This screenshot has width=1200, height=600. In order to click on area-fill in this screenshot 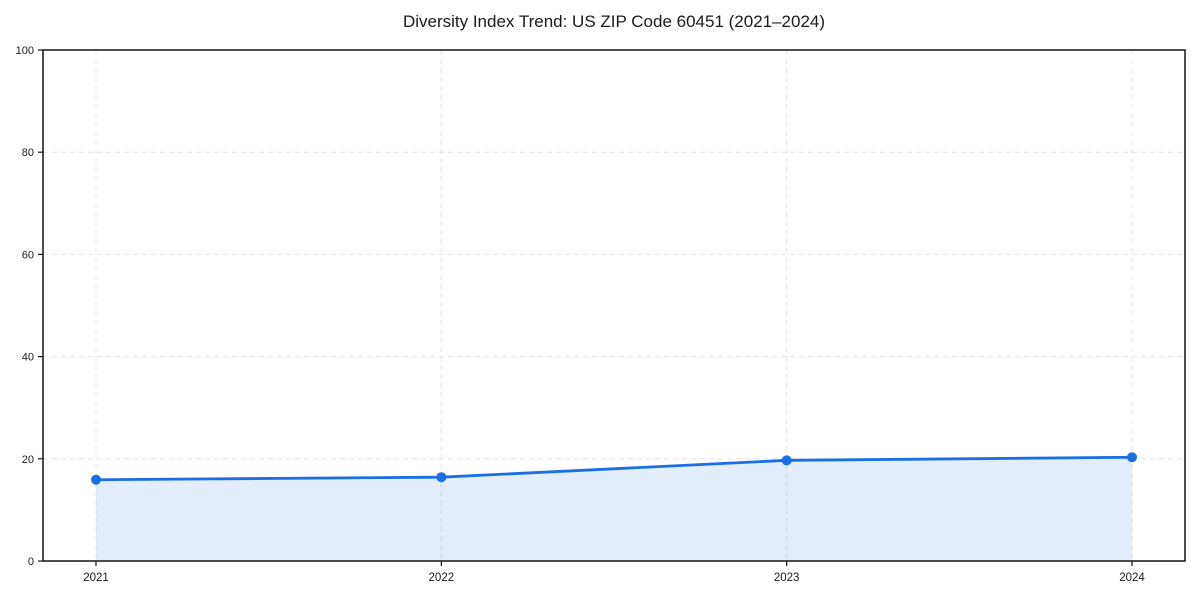, I will do `click(614, 509)`.